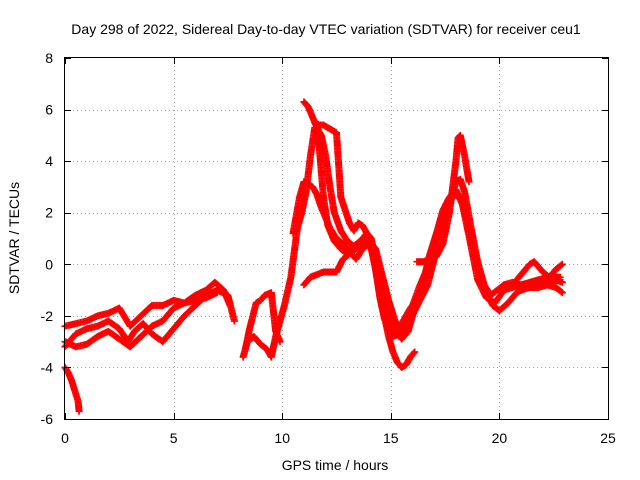  Describe the element at coordinates (47, 367) in the screenshot. I see `y-tick-label: -4` at that location.